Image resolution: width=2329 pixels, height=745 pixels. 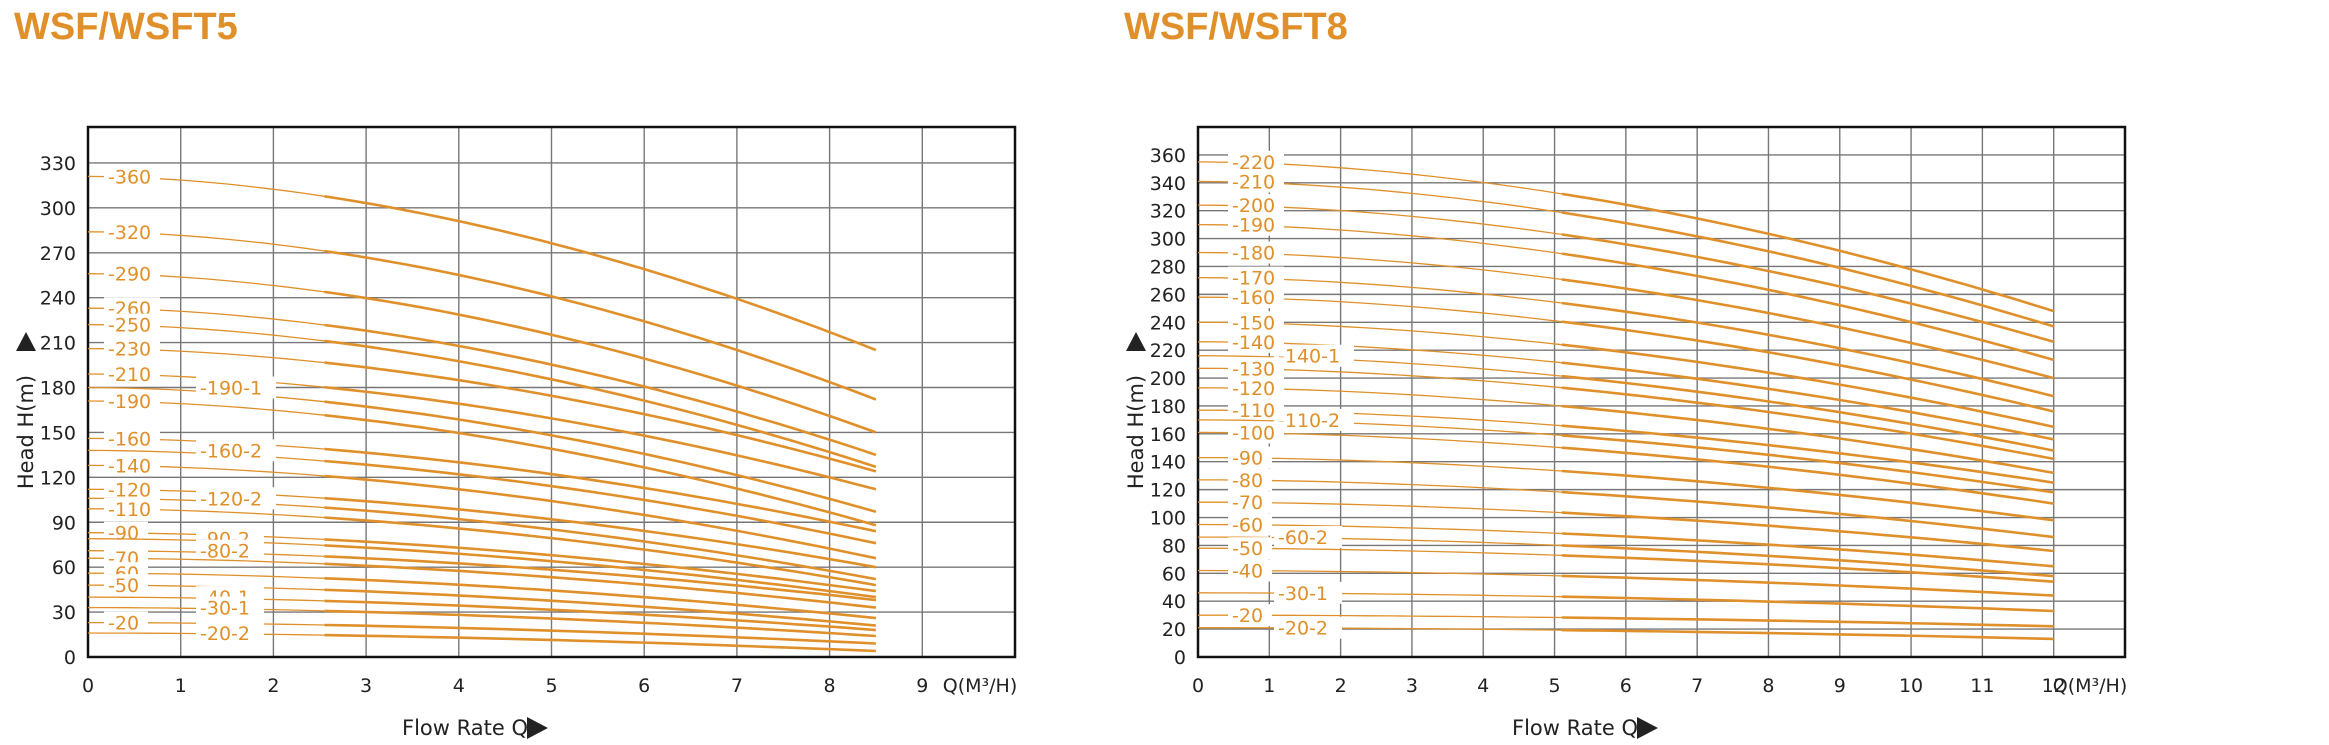 What do you see at coordinates (123, 534) in the screenshot?
I see `chart1-curve-label: -90` at bounding box center [123, 534].